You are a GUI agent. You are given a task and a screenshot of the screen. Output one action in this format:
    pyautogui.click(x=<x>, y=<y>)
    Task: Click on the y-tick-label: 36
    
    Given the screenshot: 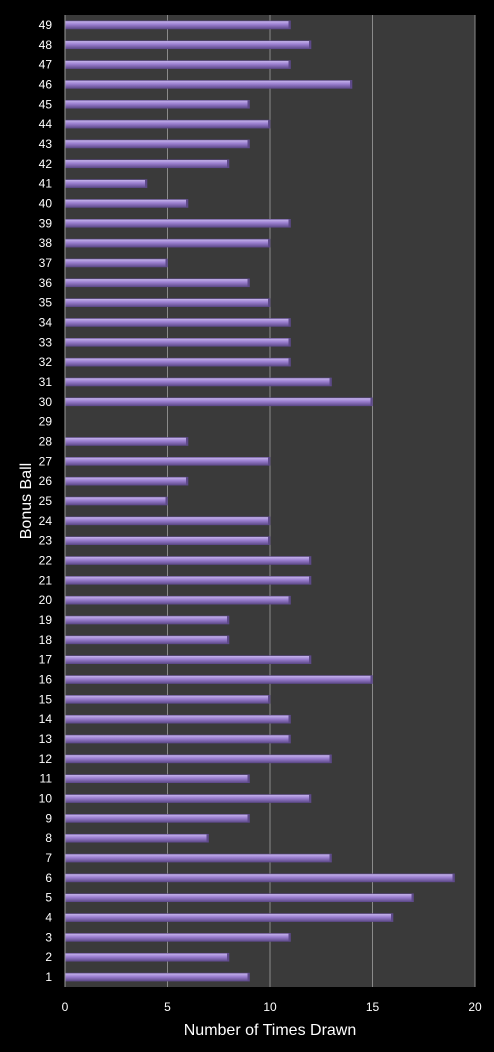 What is the action you would take?
    pyautogui.click(x=46, y=283)
    